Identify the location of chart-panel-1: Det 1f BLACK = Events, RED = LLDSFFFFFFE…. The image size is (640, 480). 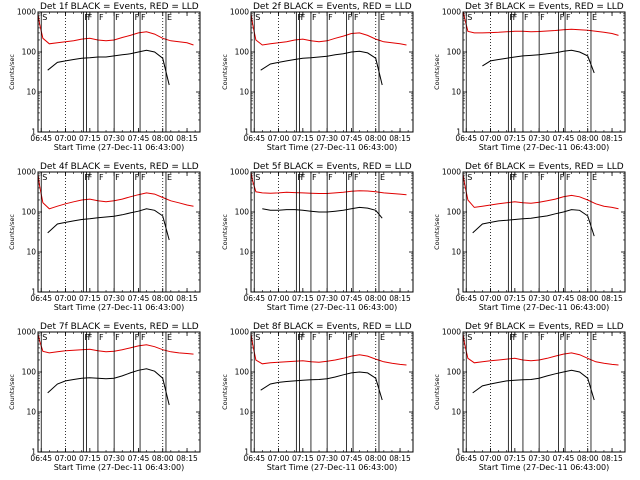
(104, 77).